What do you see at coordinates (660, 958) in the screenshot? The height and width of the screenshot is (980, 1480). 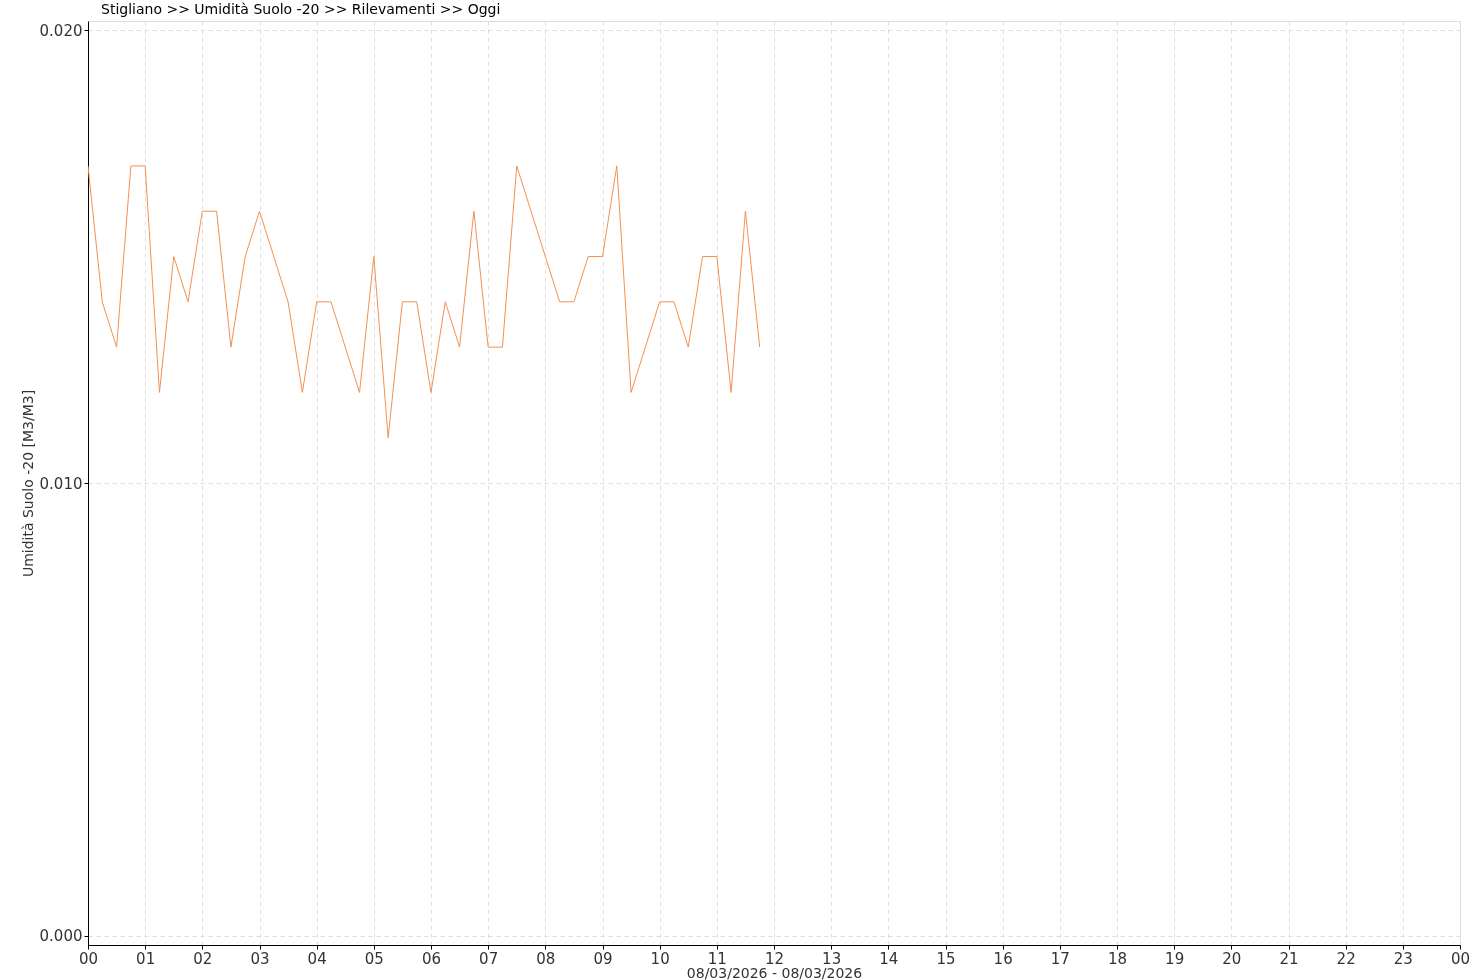 I see `x-tick-label: 10` at bounding box center [660, 958].